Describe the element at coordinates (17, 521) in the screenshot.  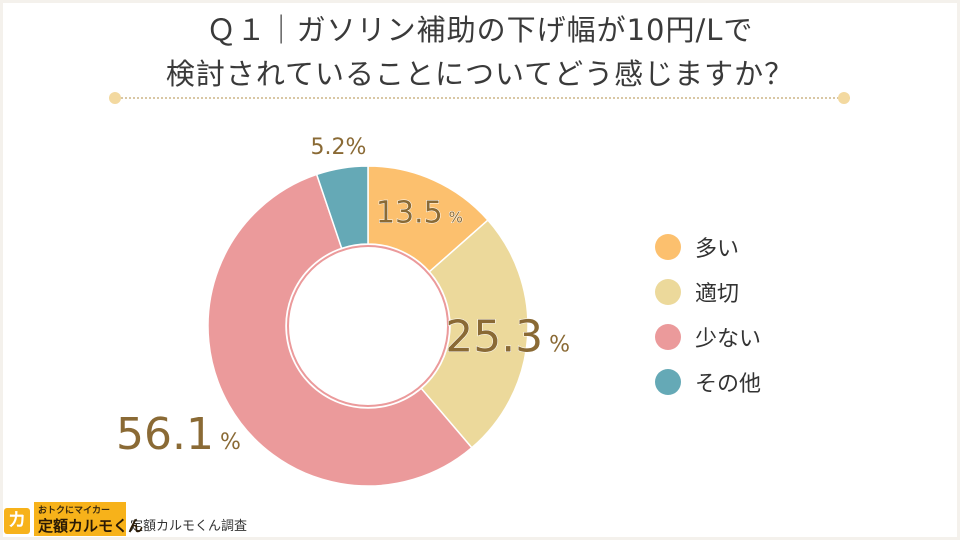
I see `logo-mark: カ` at that location.